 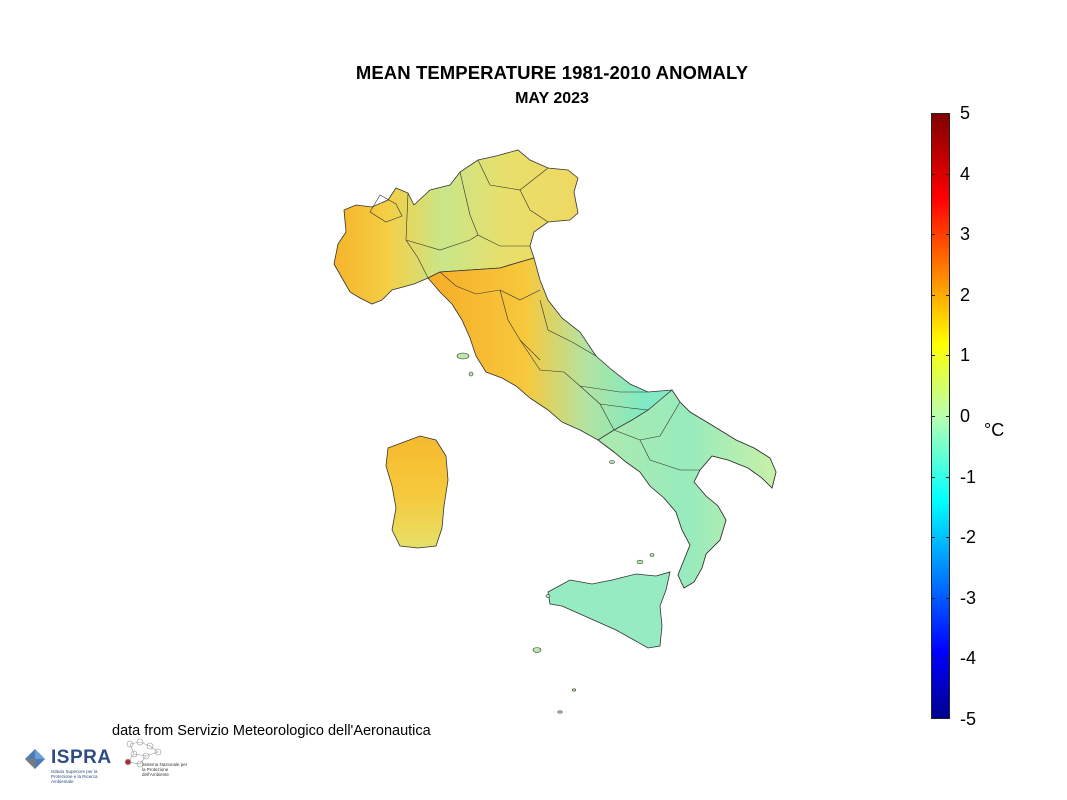 What do you see at coordinates (417, 492) in the screenshot?
I see `sardinia-region` at bounding box center [417, 492].